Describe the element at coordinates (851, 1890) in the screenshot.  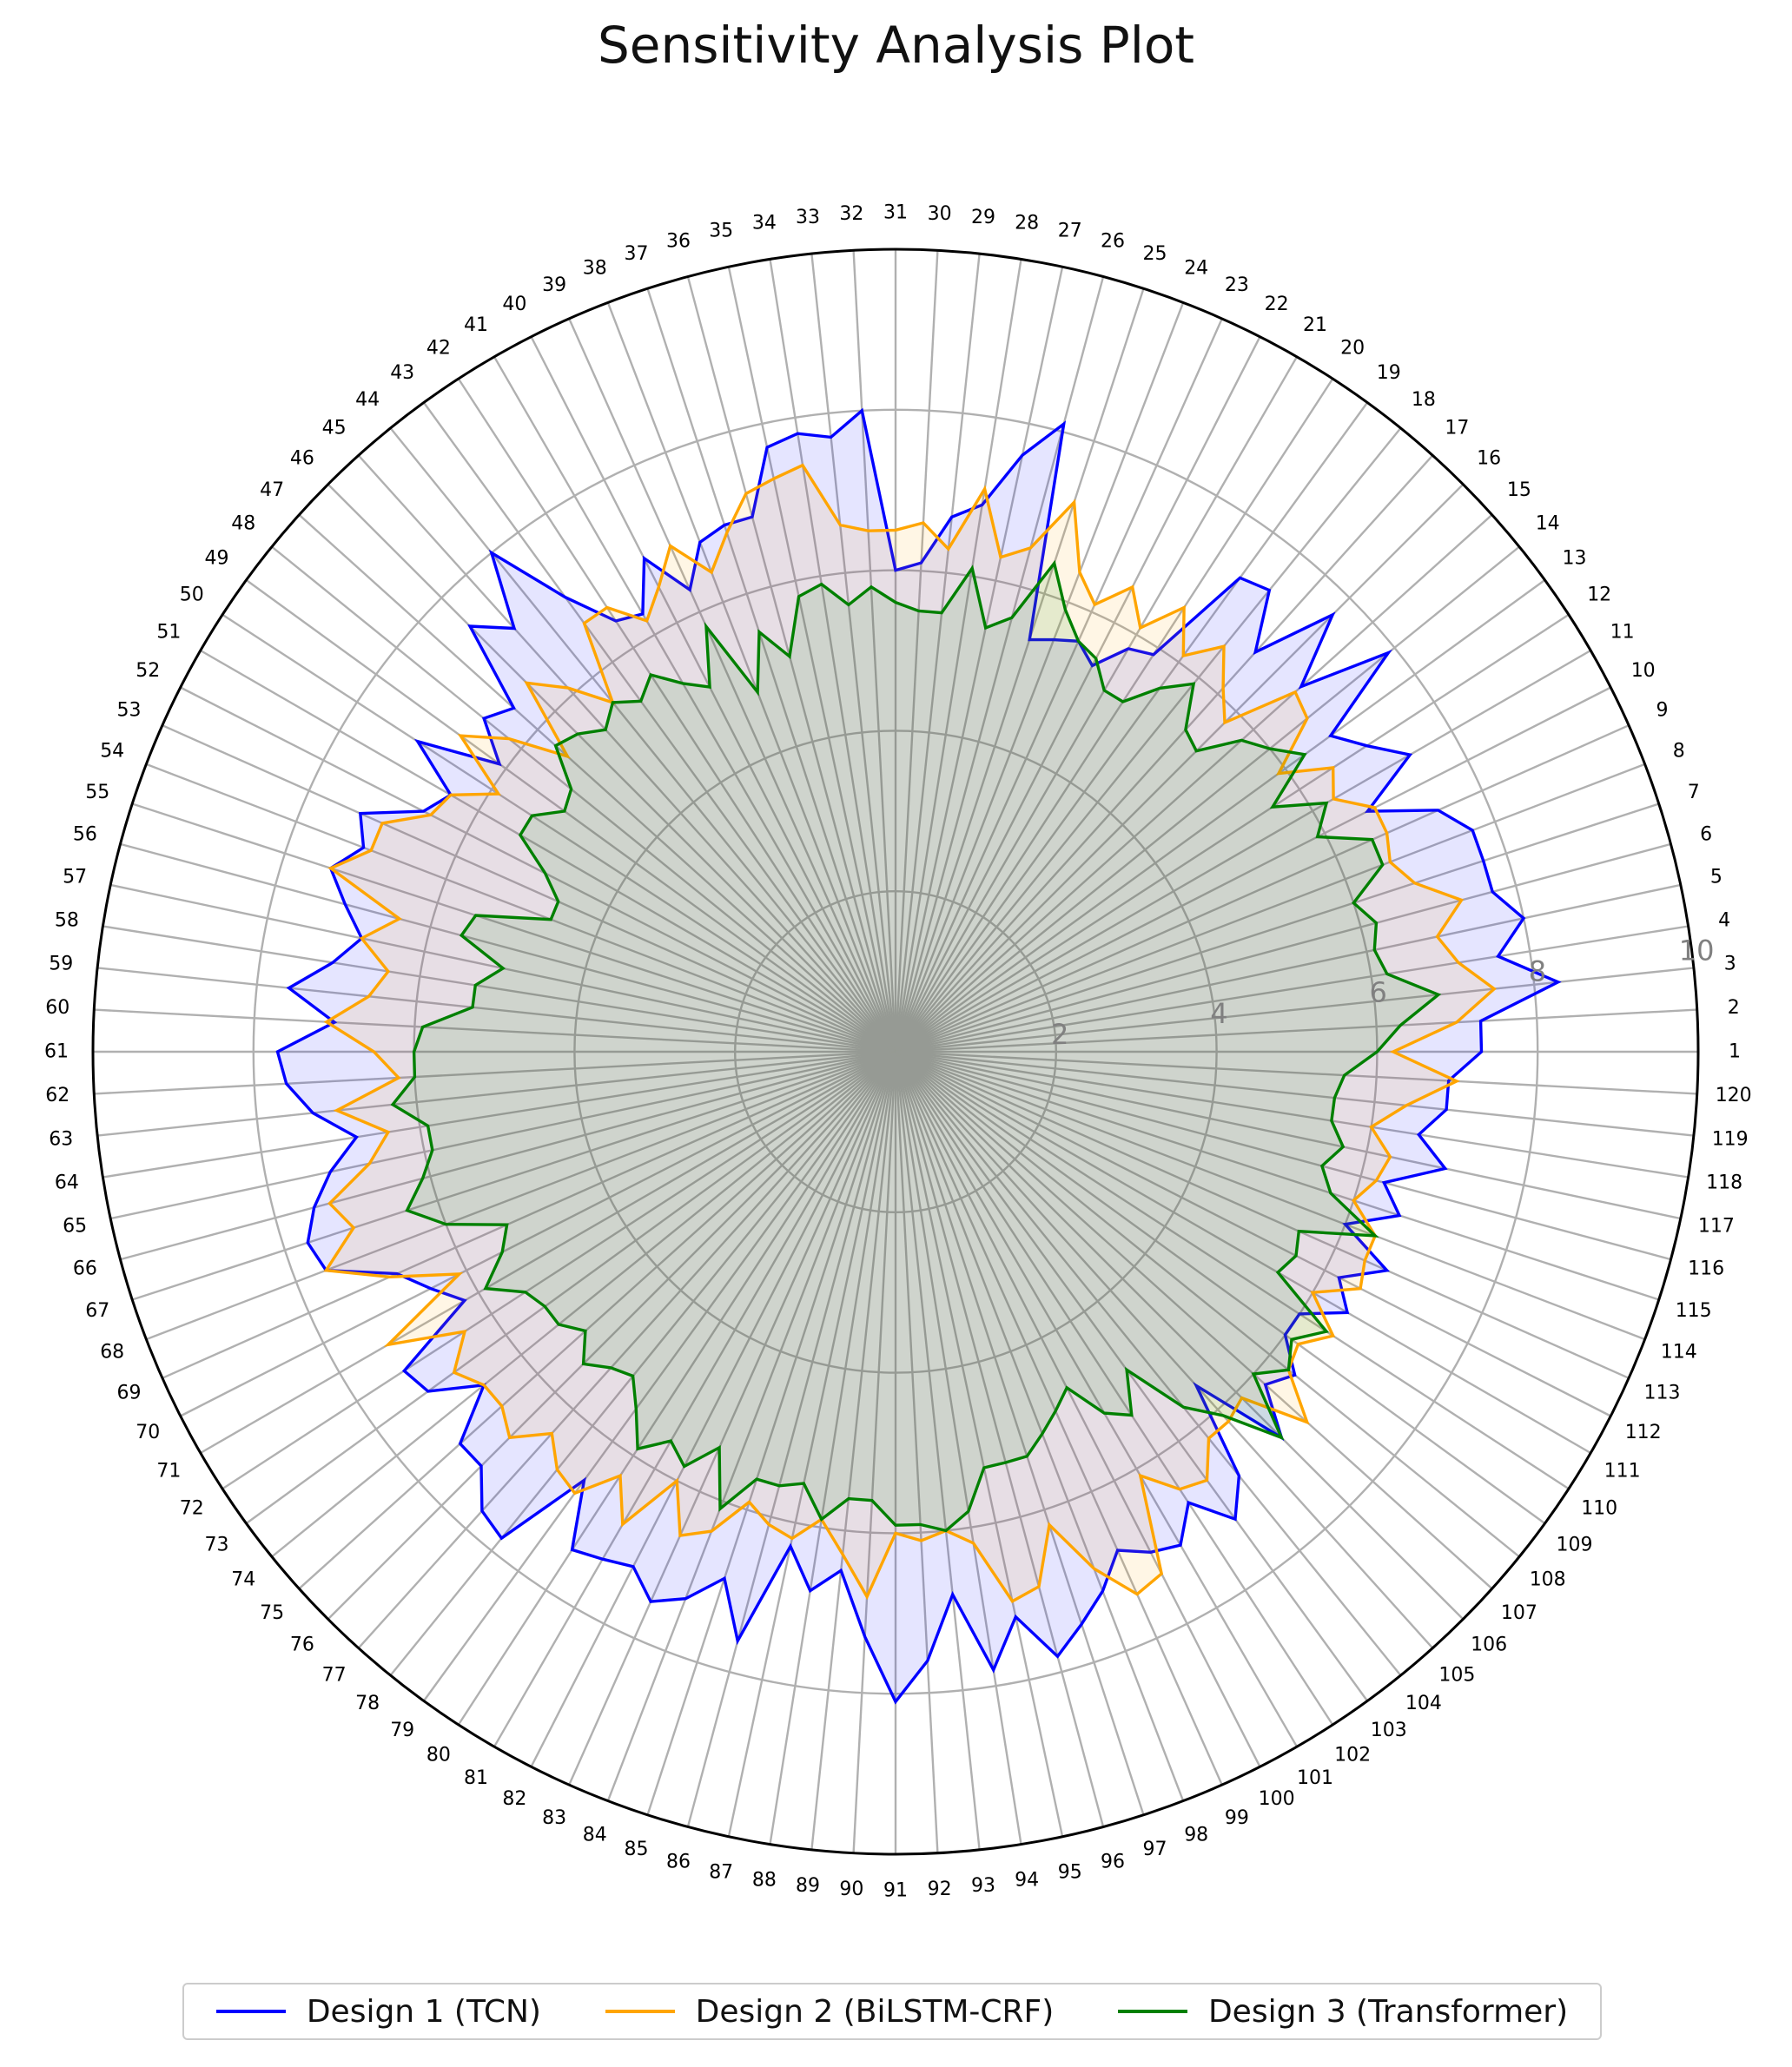
I see `angle-tick-label: 90` at that location.